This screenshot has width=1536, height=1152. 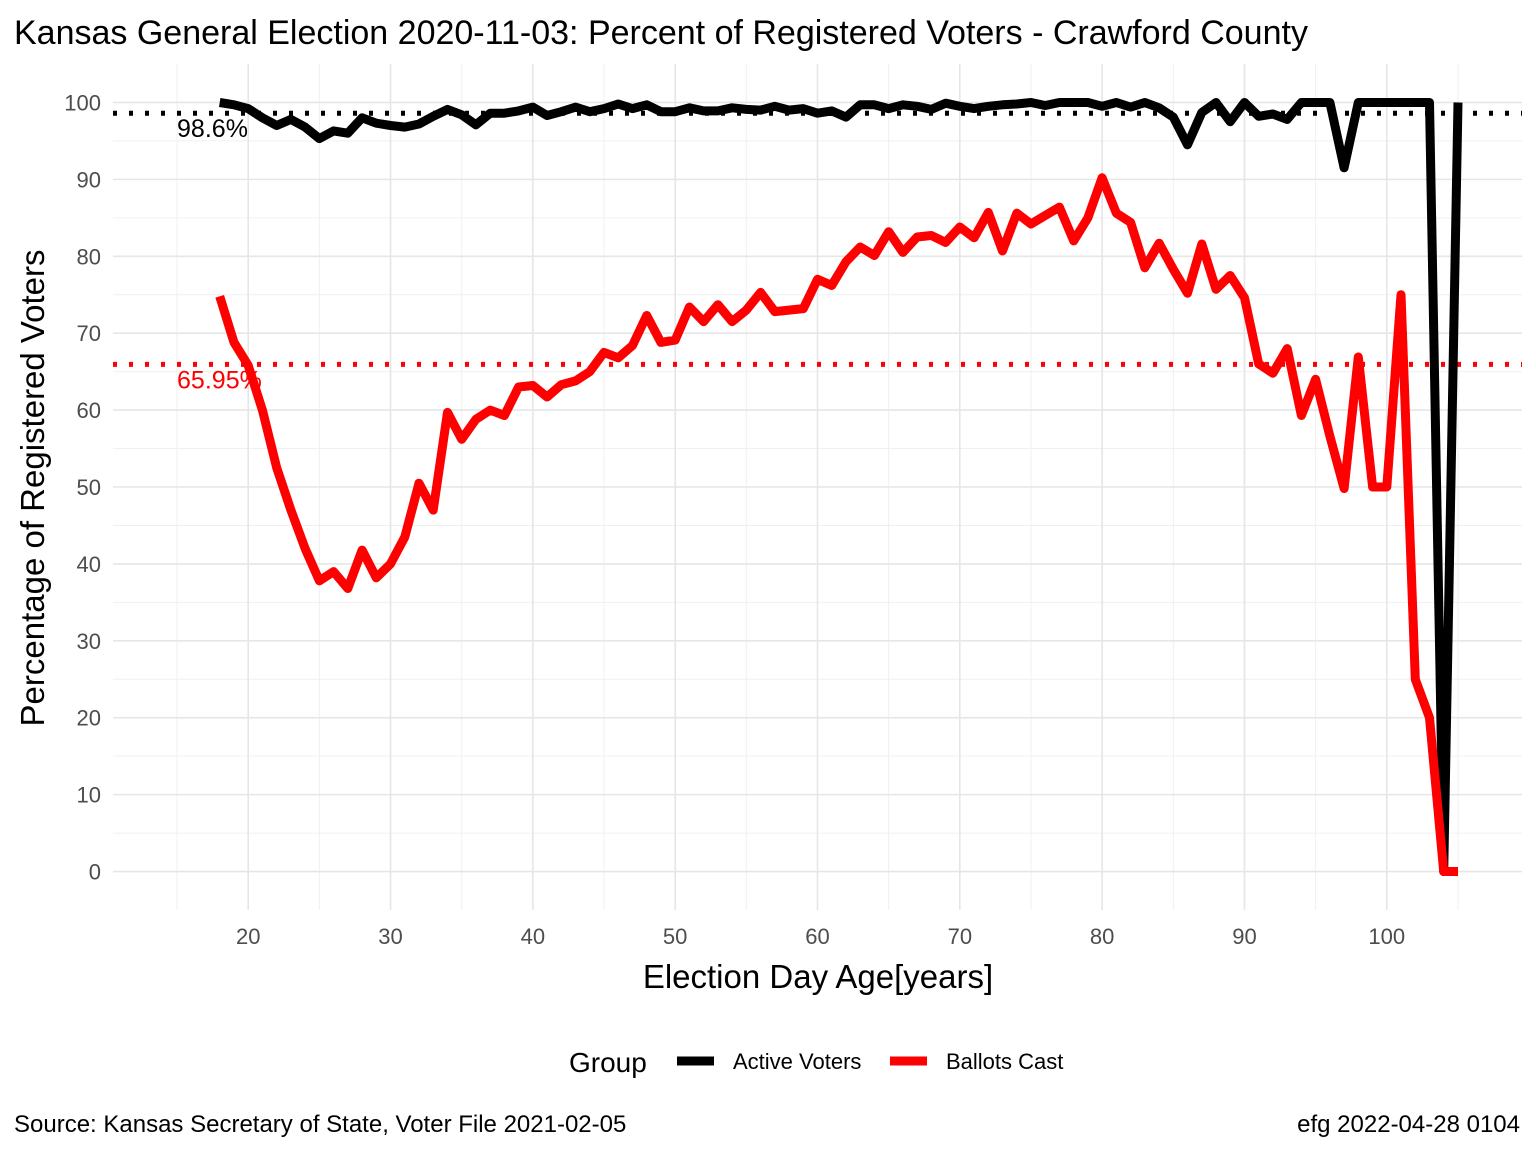 I want to click on y-tick-label: 100, so click(x=82, y=102).